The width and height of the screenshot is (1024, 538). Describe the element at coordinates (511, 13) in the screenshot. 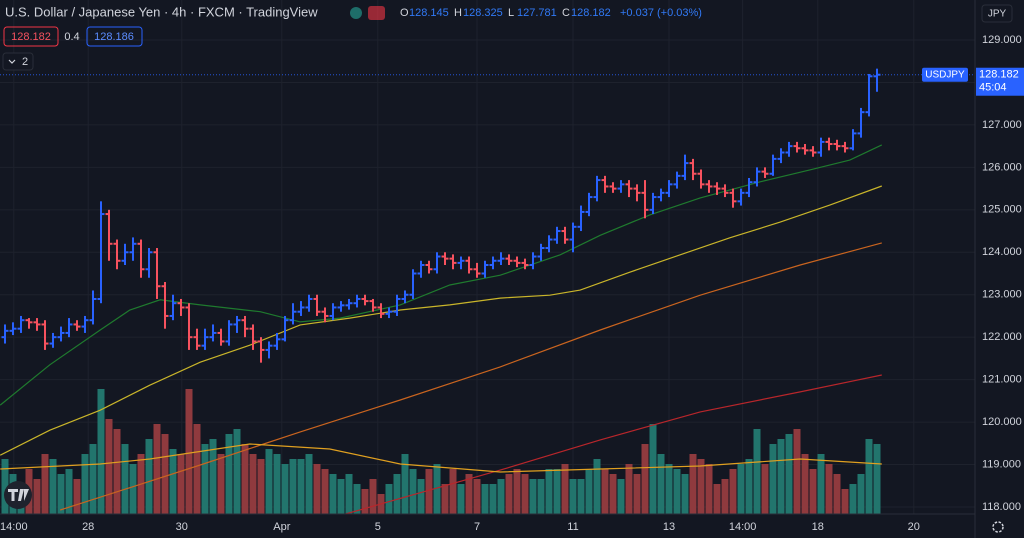

I see `ohlc-key: L` at that location.